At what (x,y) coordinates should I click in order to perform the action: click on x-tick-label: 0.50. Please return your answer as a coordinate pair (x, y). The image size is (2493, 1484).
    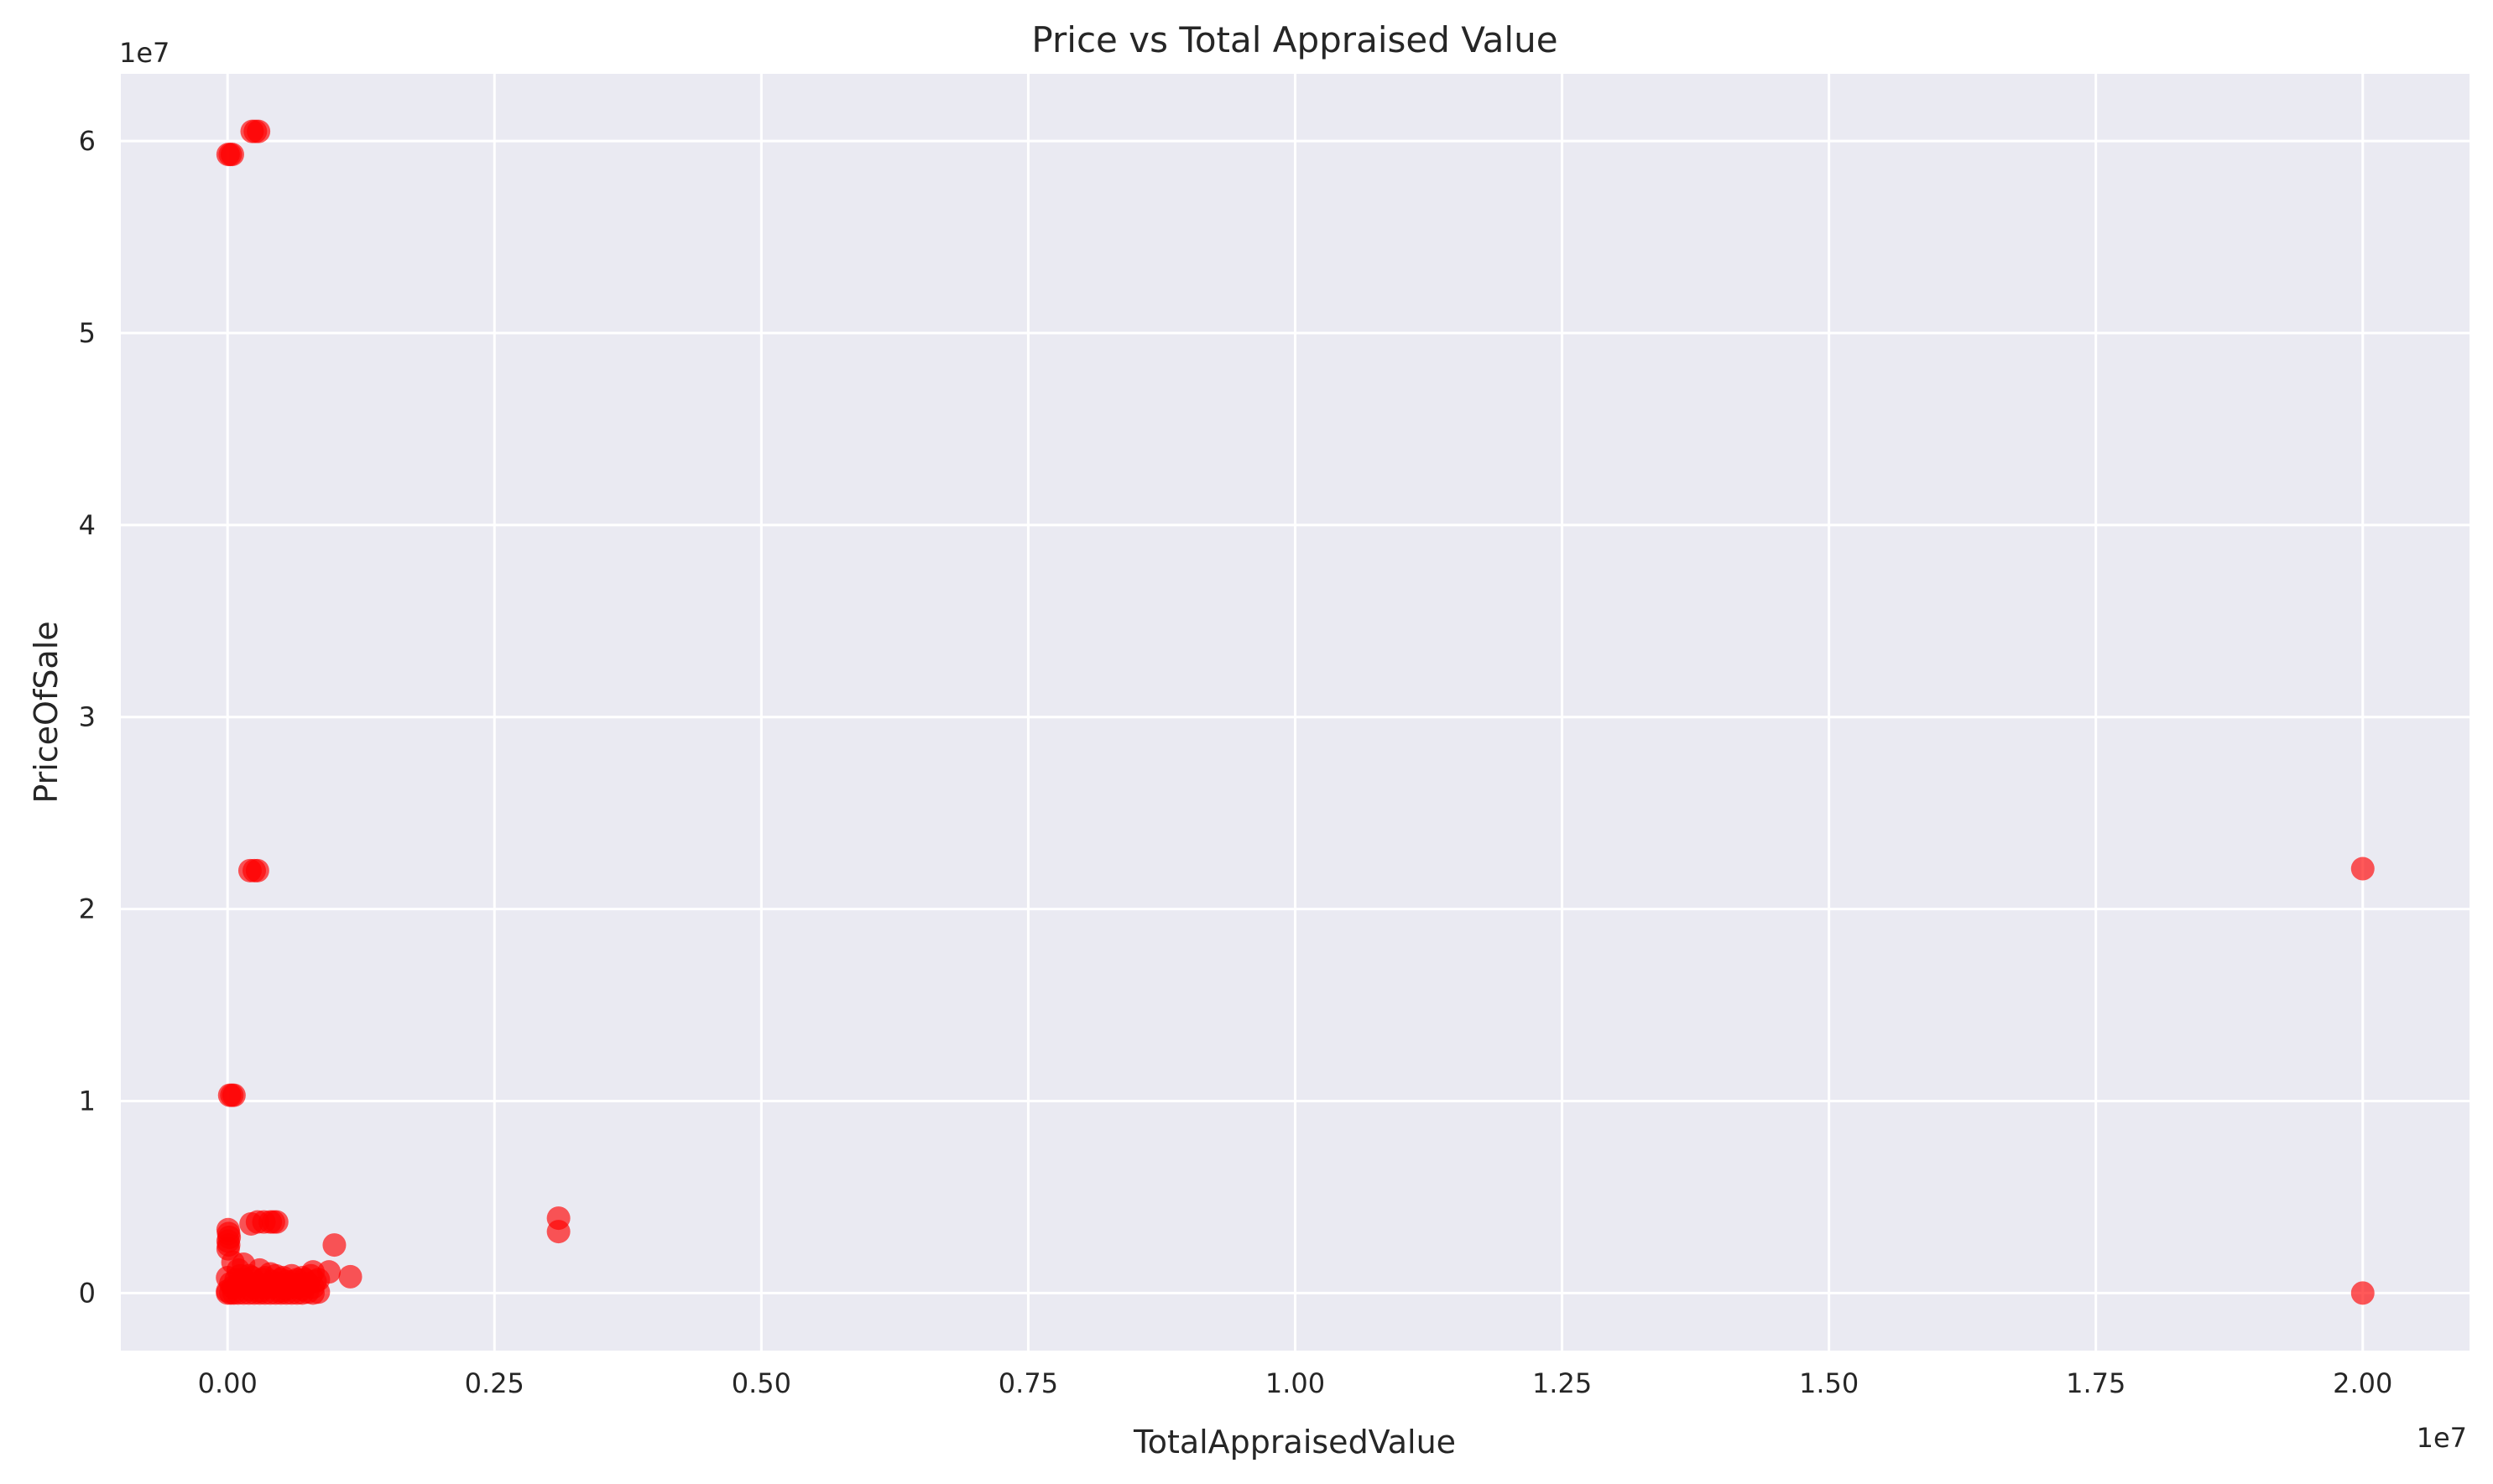
    Looking at the image, I should click on (761, 1383).